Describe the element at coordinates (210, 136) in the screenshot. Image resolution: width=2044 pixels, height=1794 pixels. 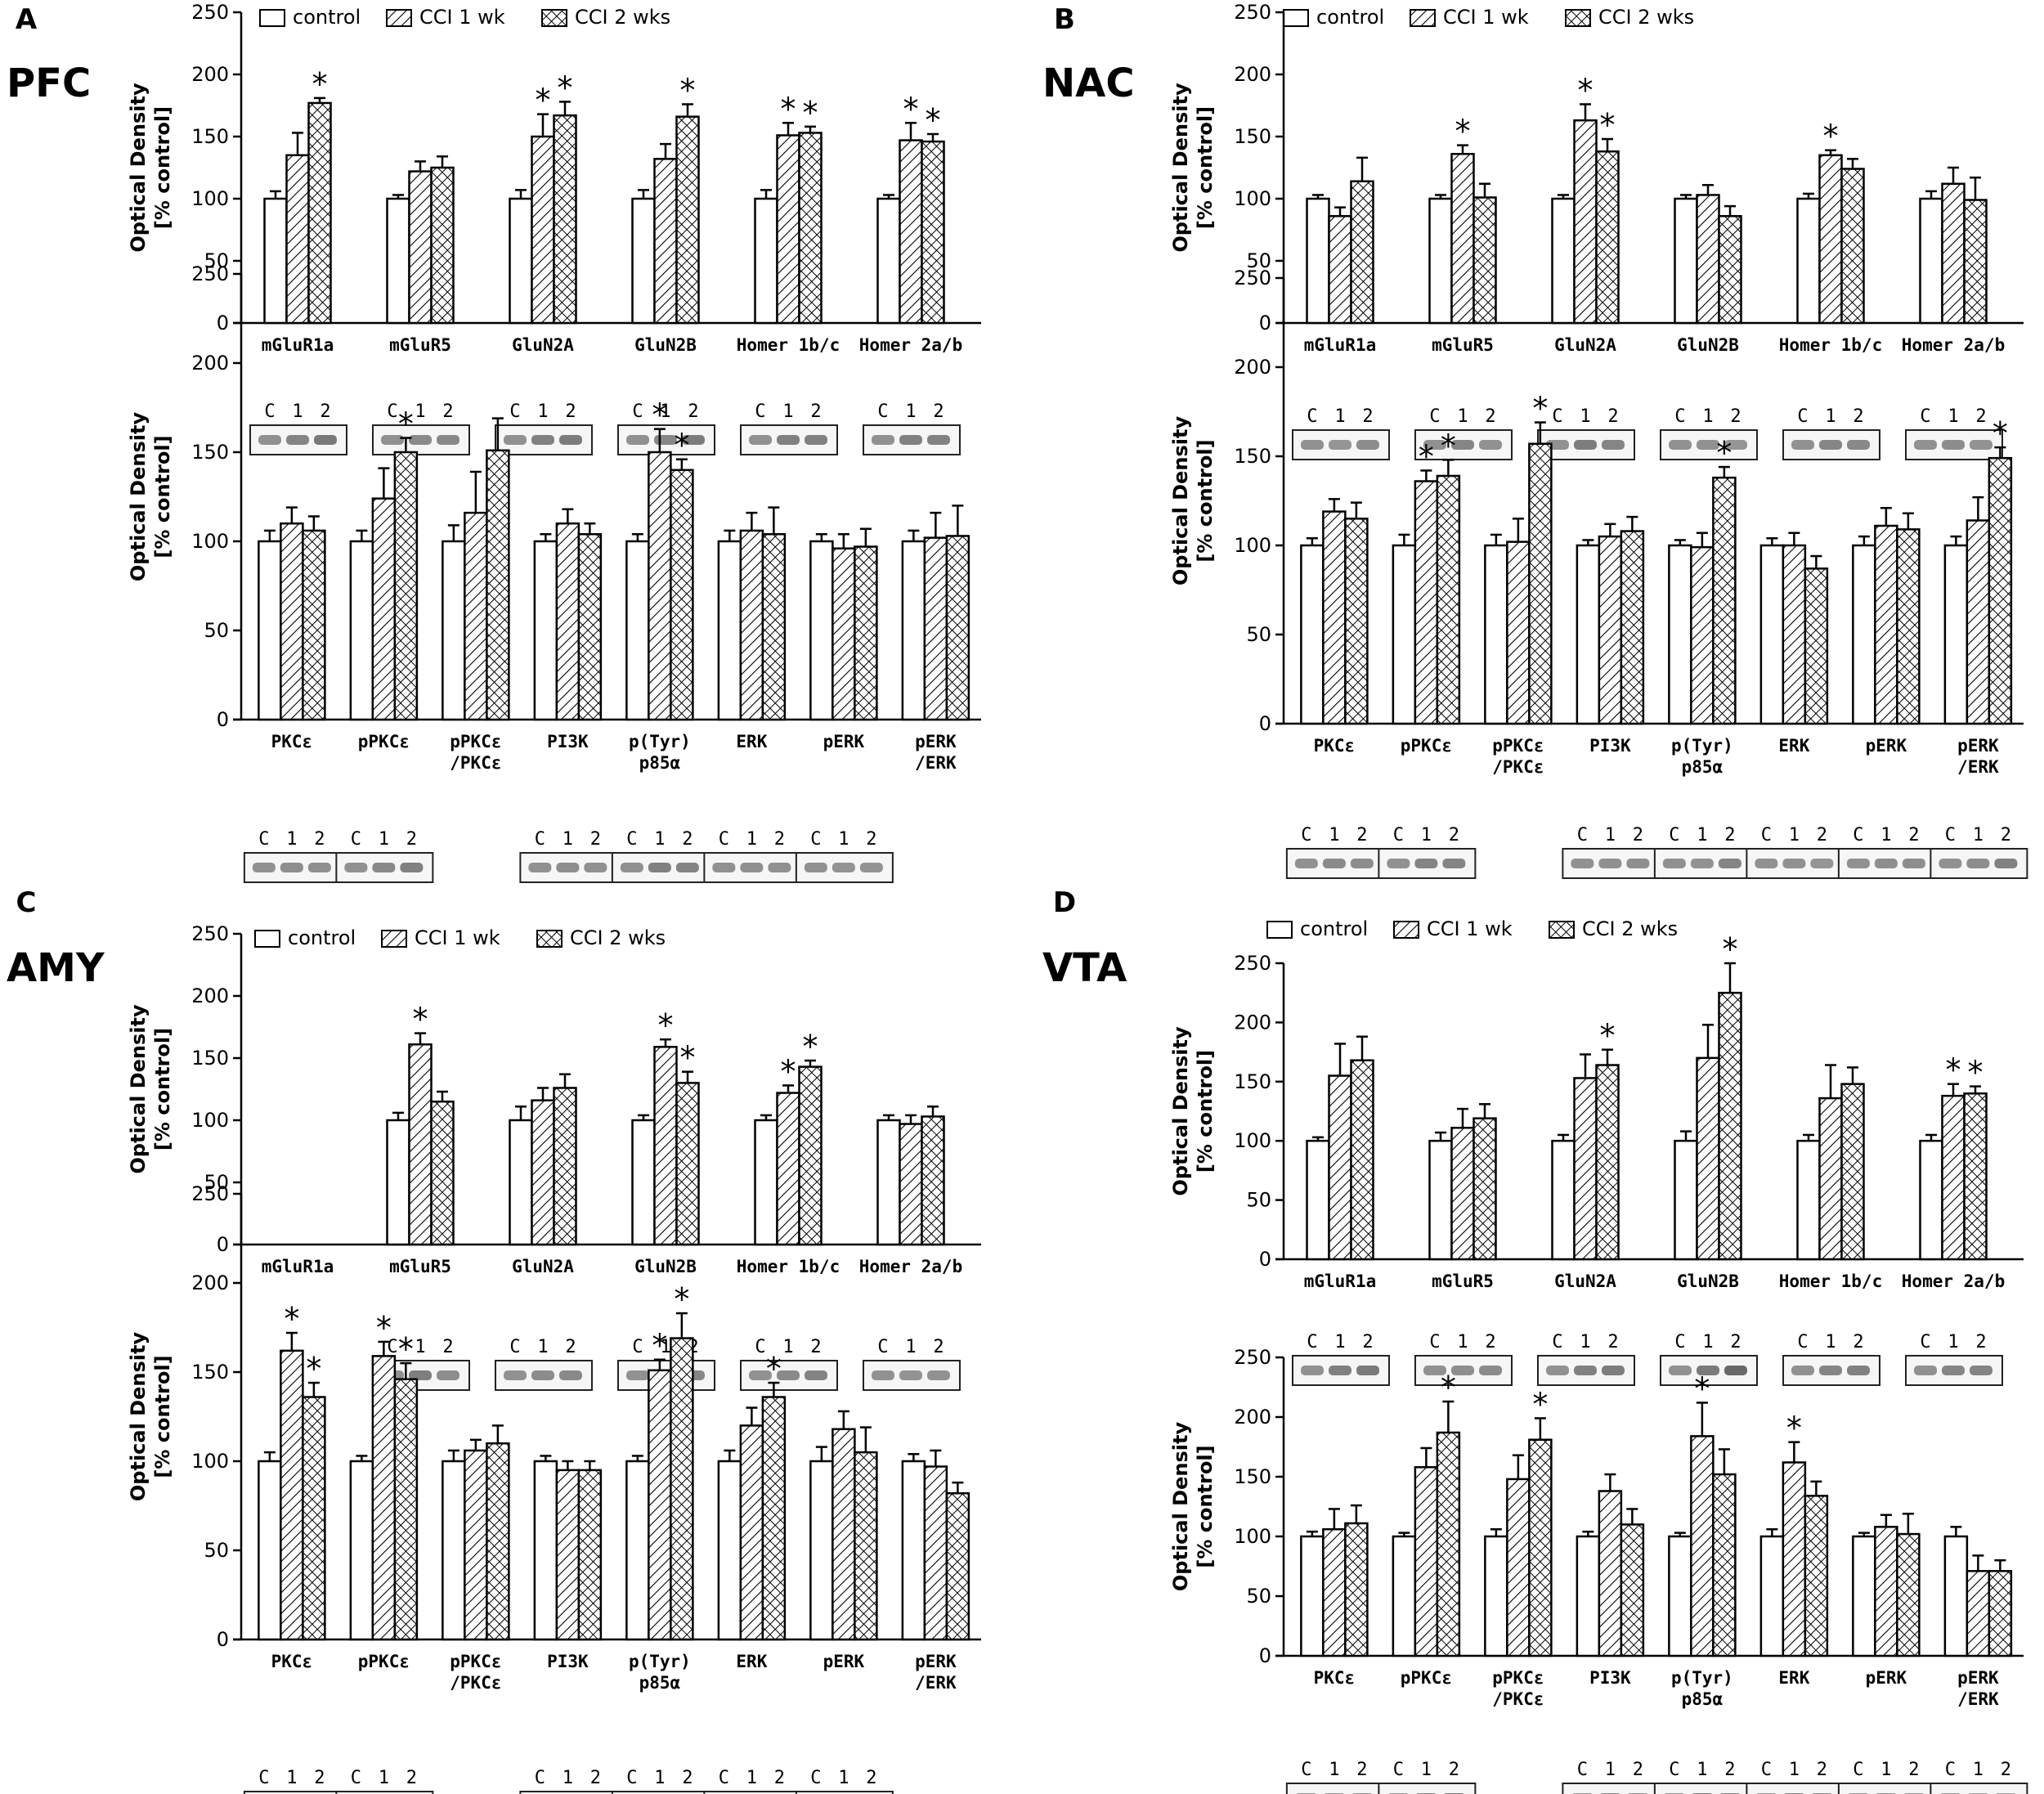
I see `y-tick-label: 150` at that location.